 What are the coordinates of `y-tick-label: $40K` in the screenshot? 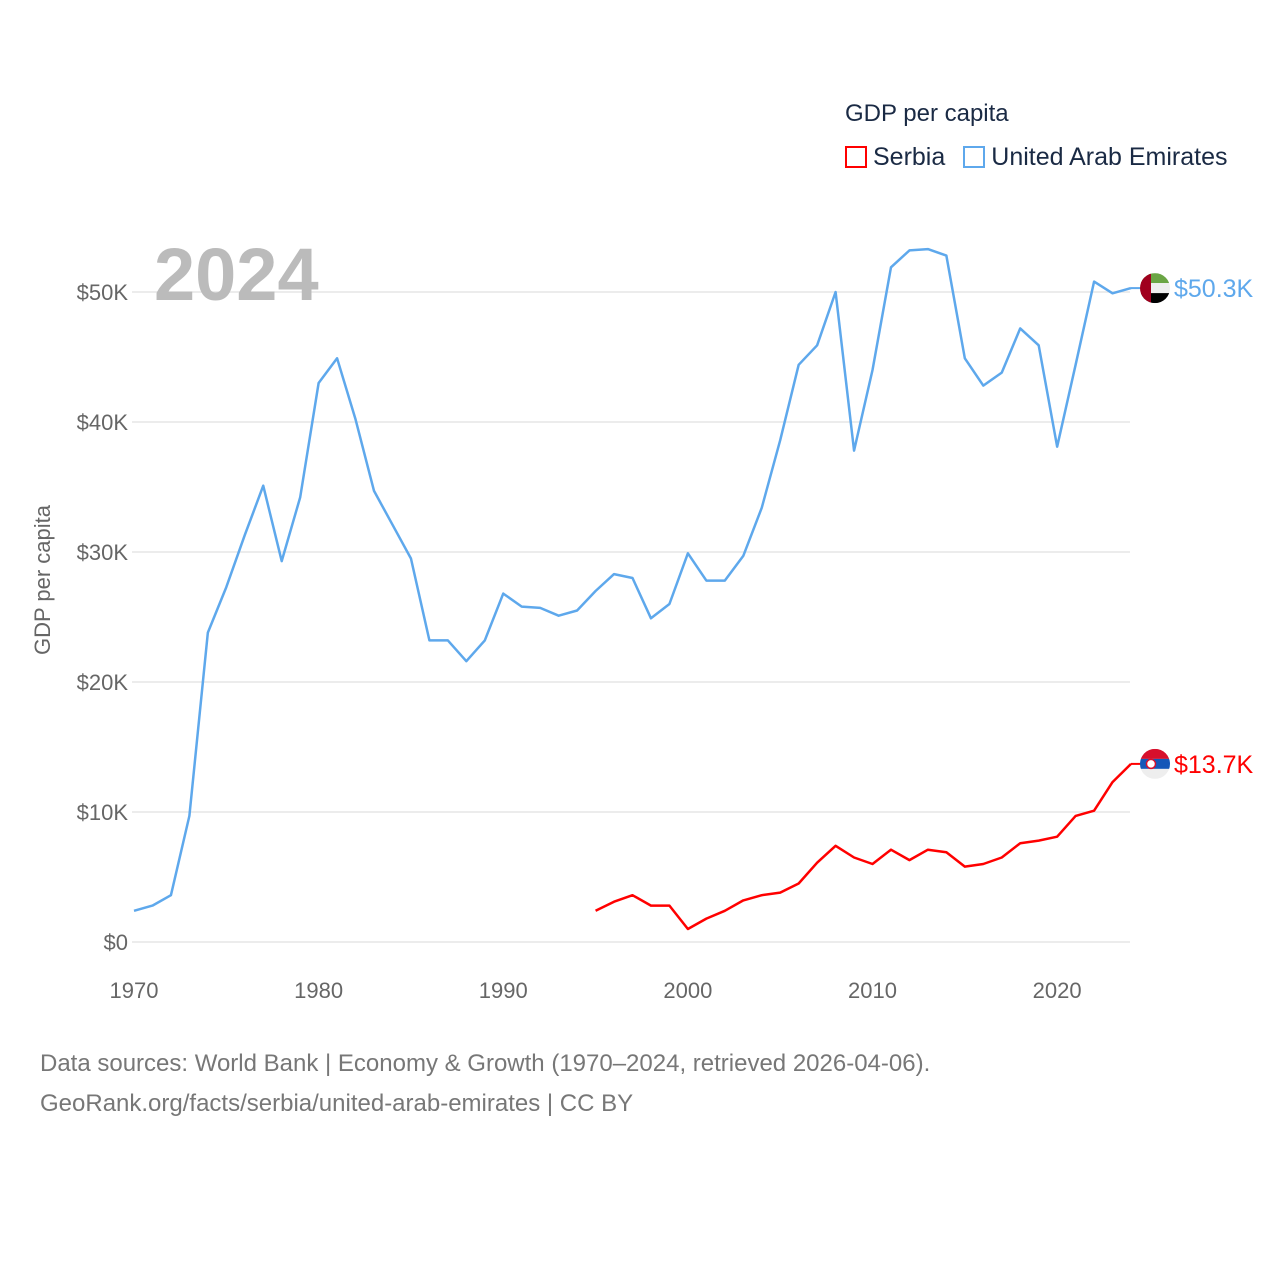 It's located at (103, 422).